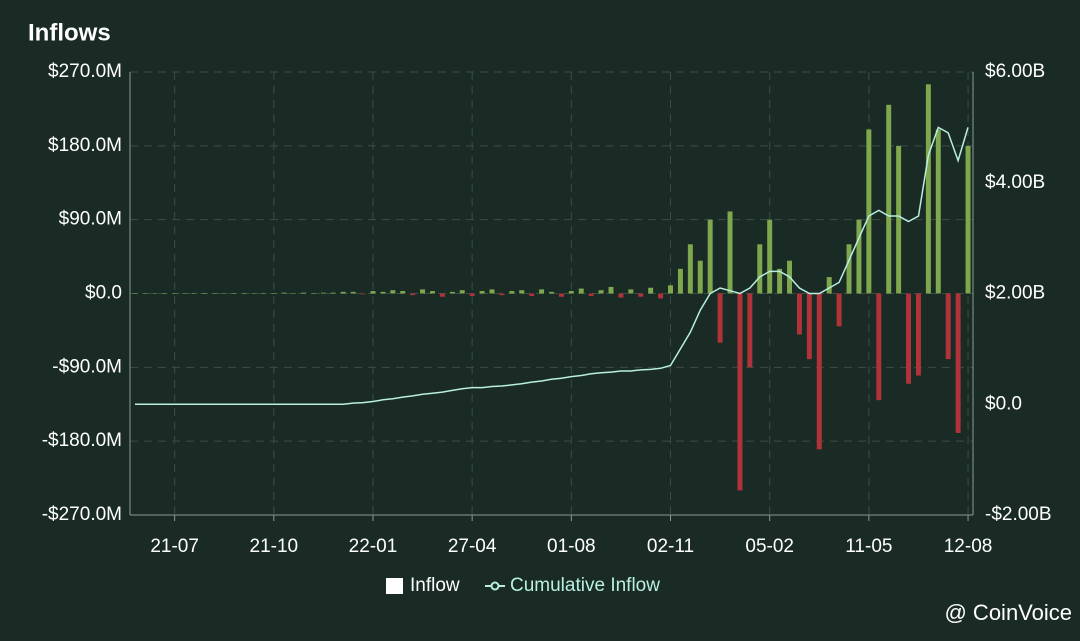 The height and width of the screenshot is (641, 1080). What do you see at coordinates (1015, 182) in the screenshot?
I see `y2-tick-label: $4.00B` at bounding box center [1015, 182].